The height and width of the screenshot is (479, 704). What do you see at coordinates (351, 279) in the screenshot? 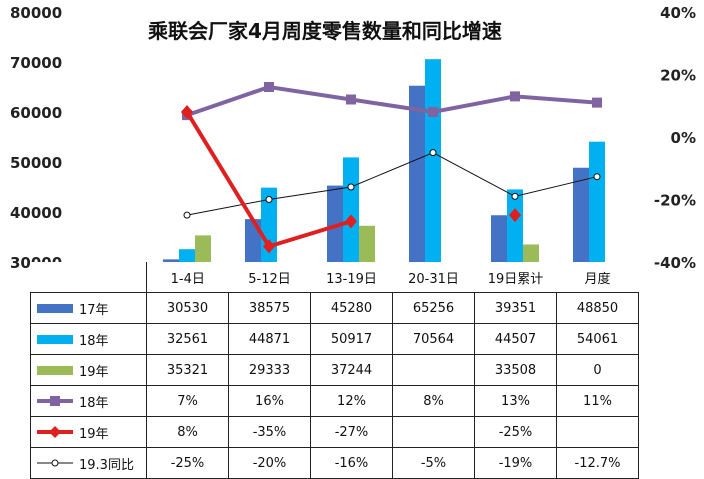
I see `category-label: 13-19日` at bounding box center [351, 279].